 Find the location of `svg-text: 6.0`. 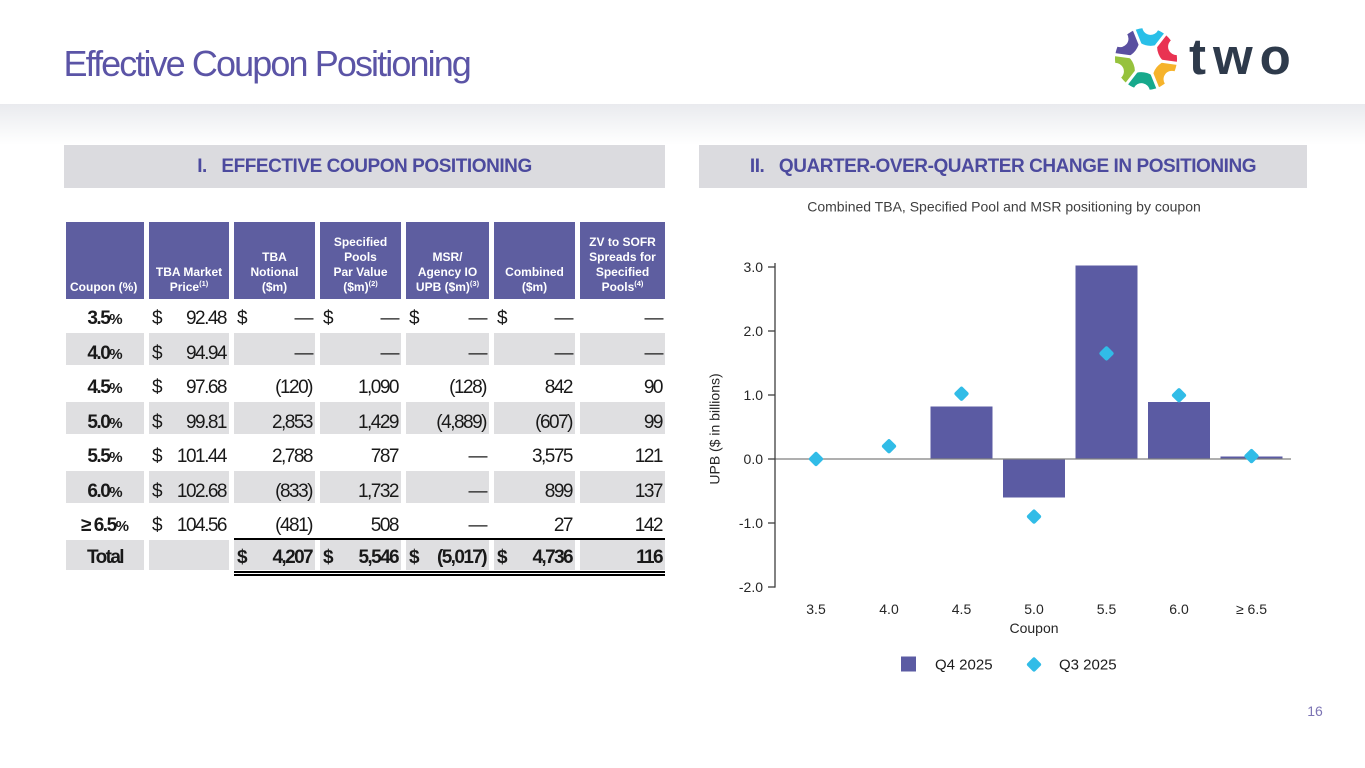

svg-text: 6.0 is located at coordinates (1179, 609).